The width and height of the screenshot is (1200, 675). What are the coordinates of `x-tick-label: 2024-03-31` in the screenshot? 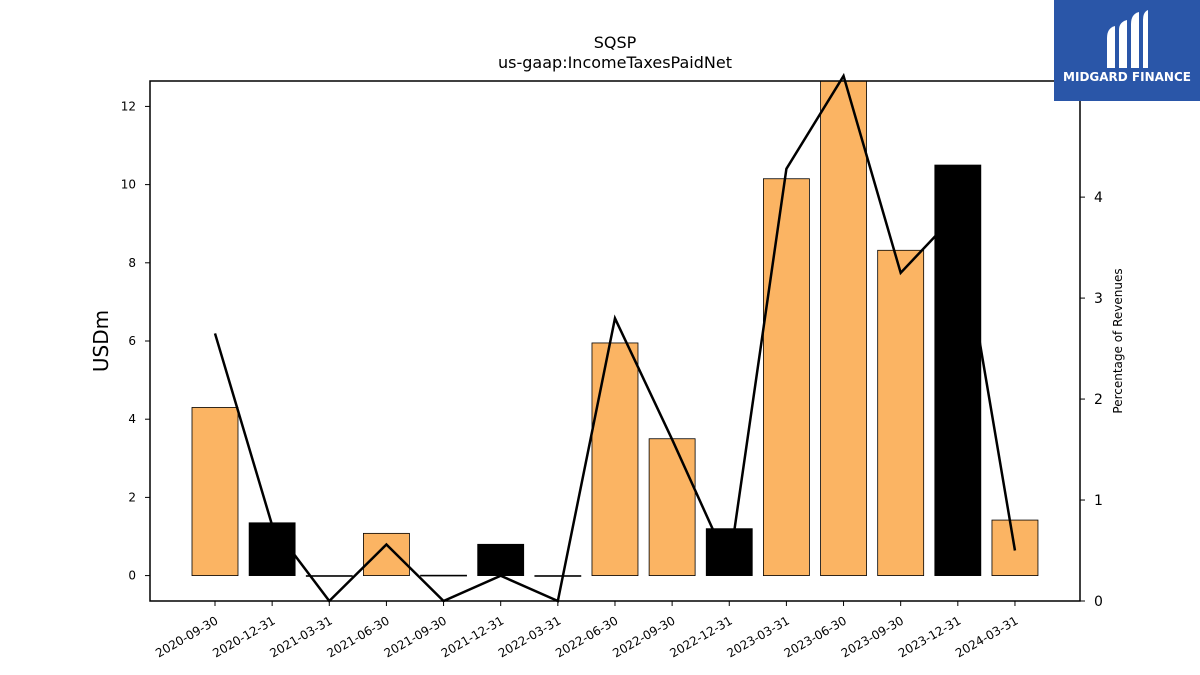 It's located at (986, 636).